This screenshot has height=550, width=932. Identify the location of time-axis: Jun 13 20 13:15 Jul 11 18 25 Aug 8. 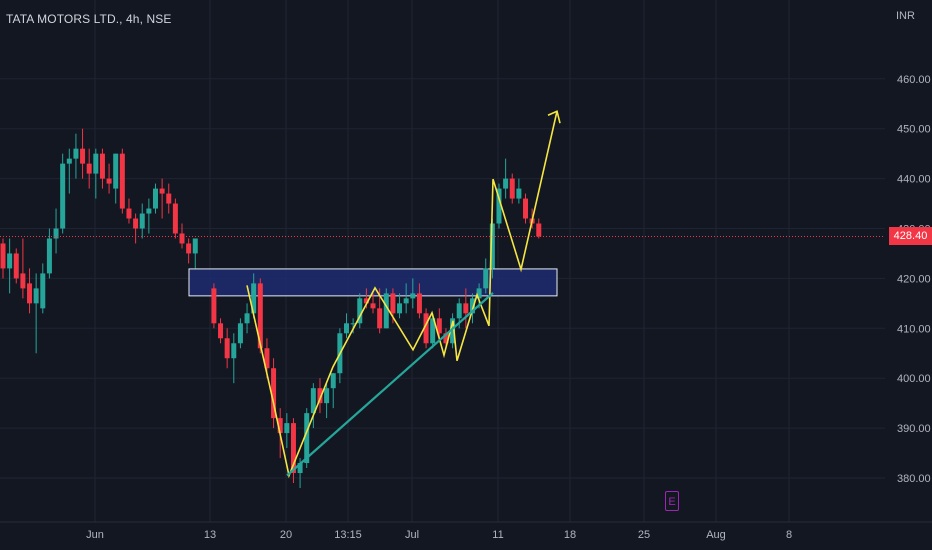
(439, 535).